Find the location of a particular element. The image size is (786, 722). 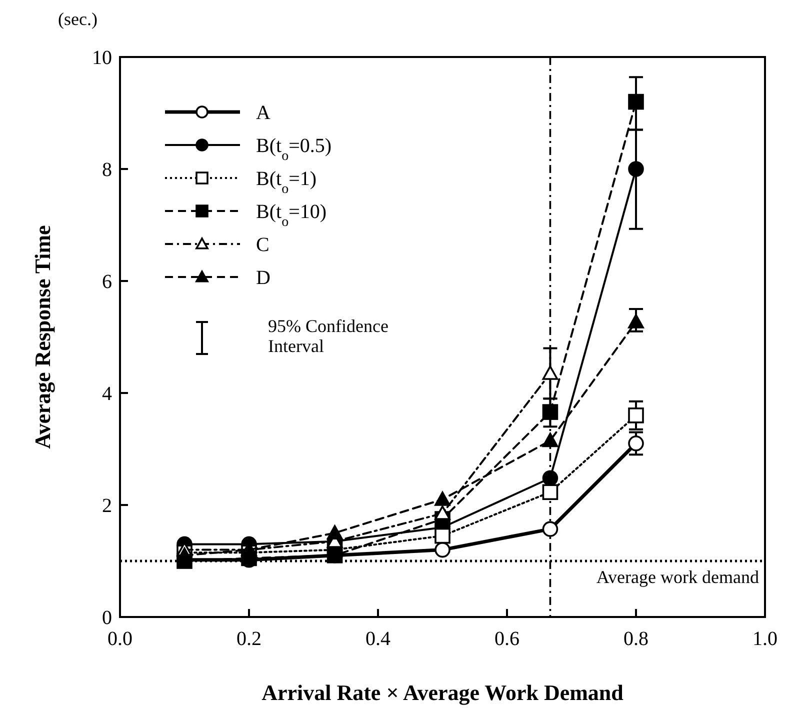

legend-label: B(t$_{o}$=10) is located at coordinates (291, 215).